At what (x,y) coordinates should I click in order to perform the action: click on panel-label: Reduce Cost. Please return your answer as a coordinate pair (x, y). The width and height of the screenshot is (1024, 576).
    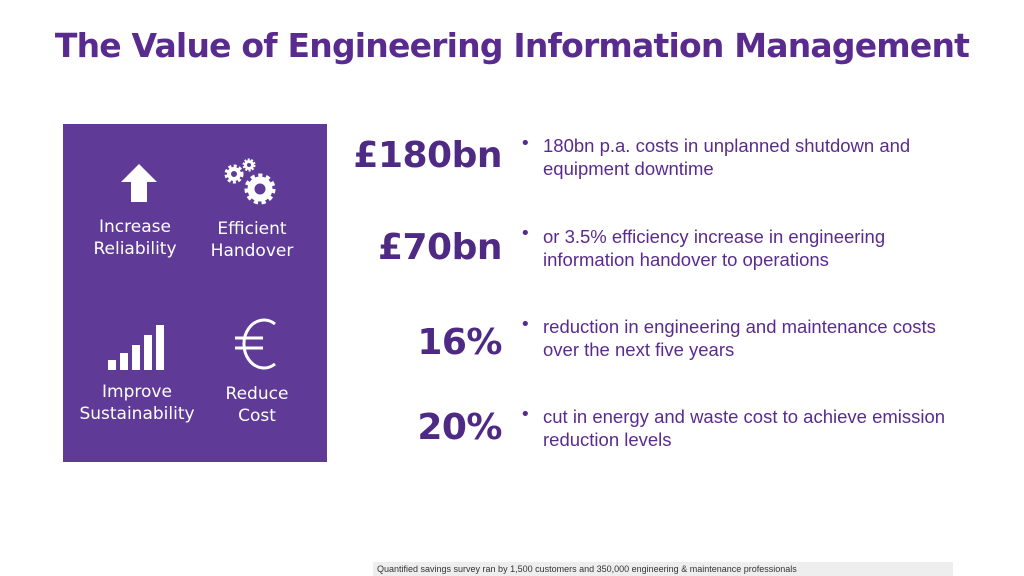
    Looking at the image, I should click on (257, 405).